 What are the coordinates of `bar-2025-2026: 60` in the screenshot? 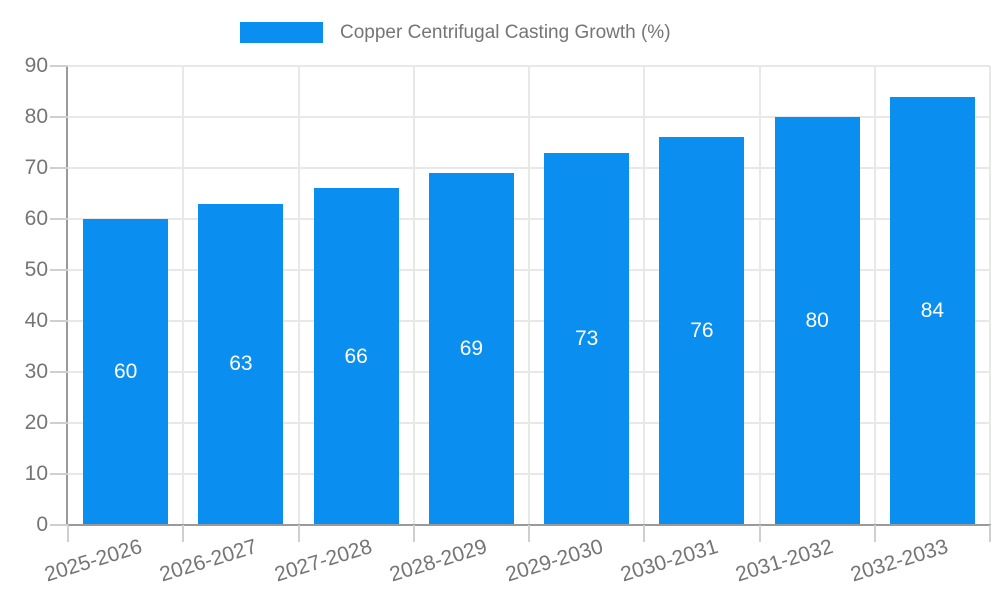 It's located at (126, 372).